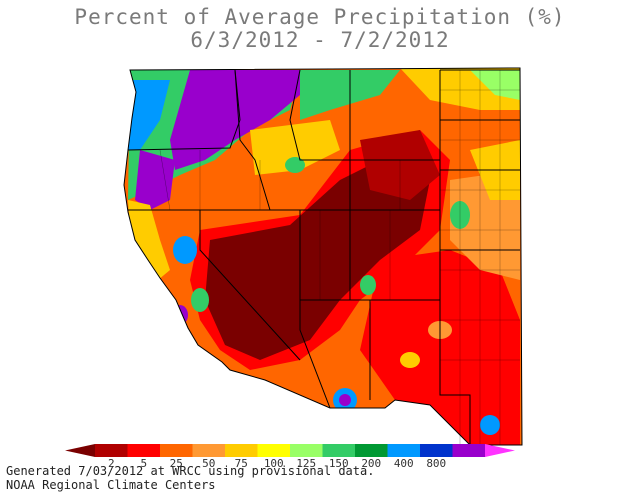 The image size is (640, 495). What do you see at coordinates (295, 165) in the screenshot?
I see `id-green-spot` at bounding box center [295, 165].